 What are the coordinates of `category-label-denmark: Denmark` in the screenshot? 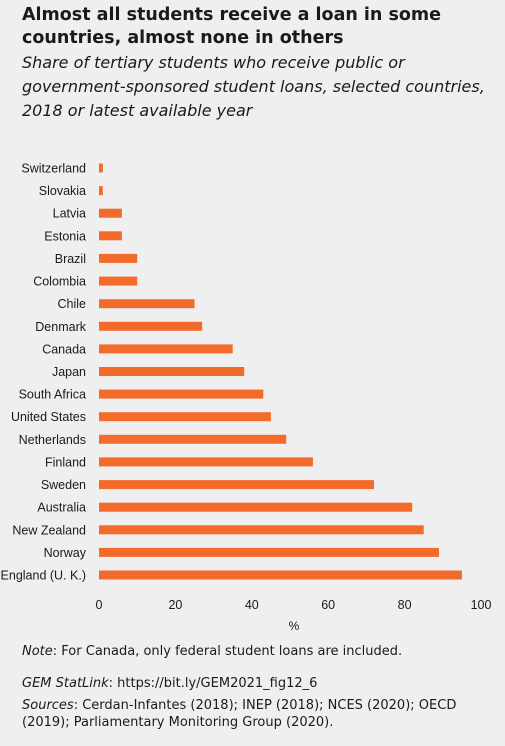 It's located at (60, 327).